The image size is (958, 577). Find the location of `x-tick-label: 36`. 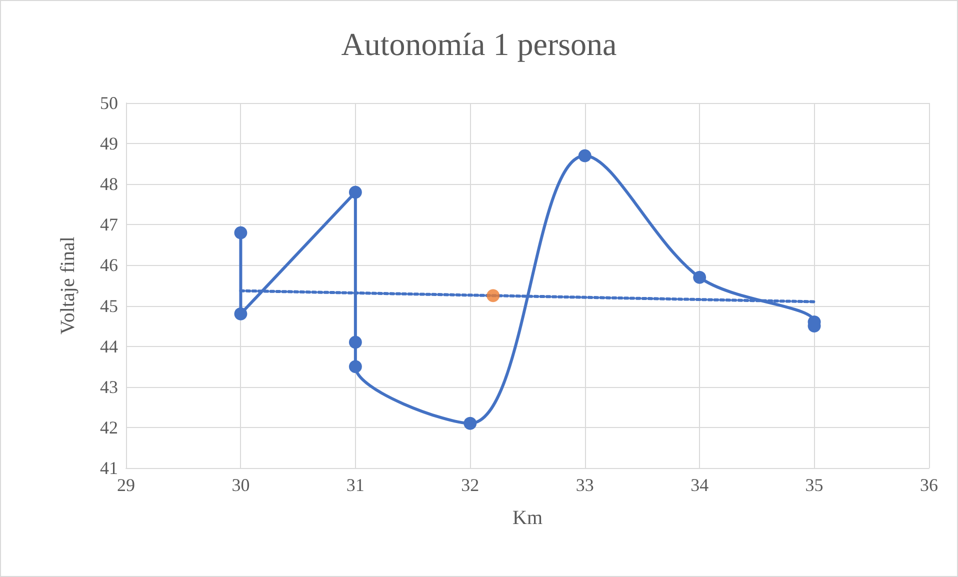

x-tick-label: 36 is located at coordinates (929, 485).